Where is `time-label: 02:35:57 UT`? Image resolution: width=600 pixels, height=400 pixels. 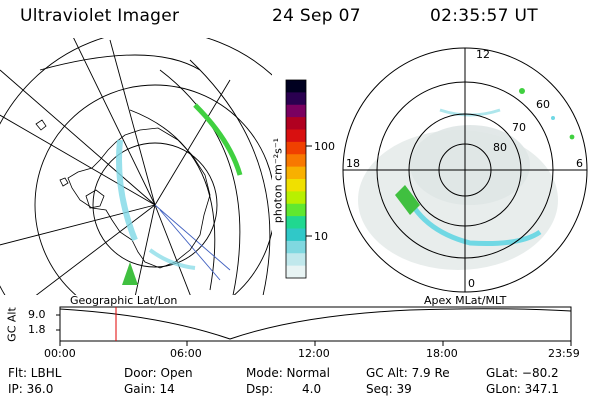
time-label: 02:35:57 UT is located at coordinates (484, 16).